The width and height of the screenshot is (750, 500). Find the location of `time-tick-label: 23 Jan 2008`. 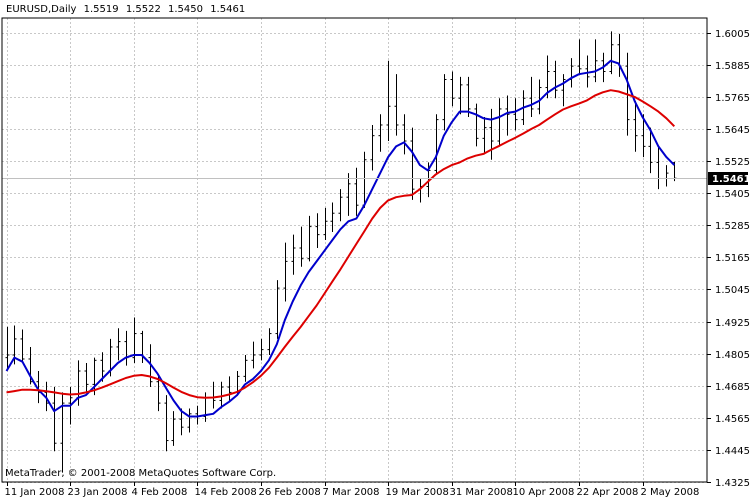

time-tick-label: 23 Jan 2008 is located at coordinates (98, 492).